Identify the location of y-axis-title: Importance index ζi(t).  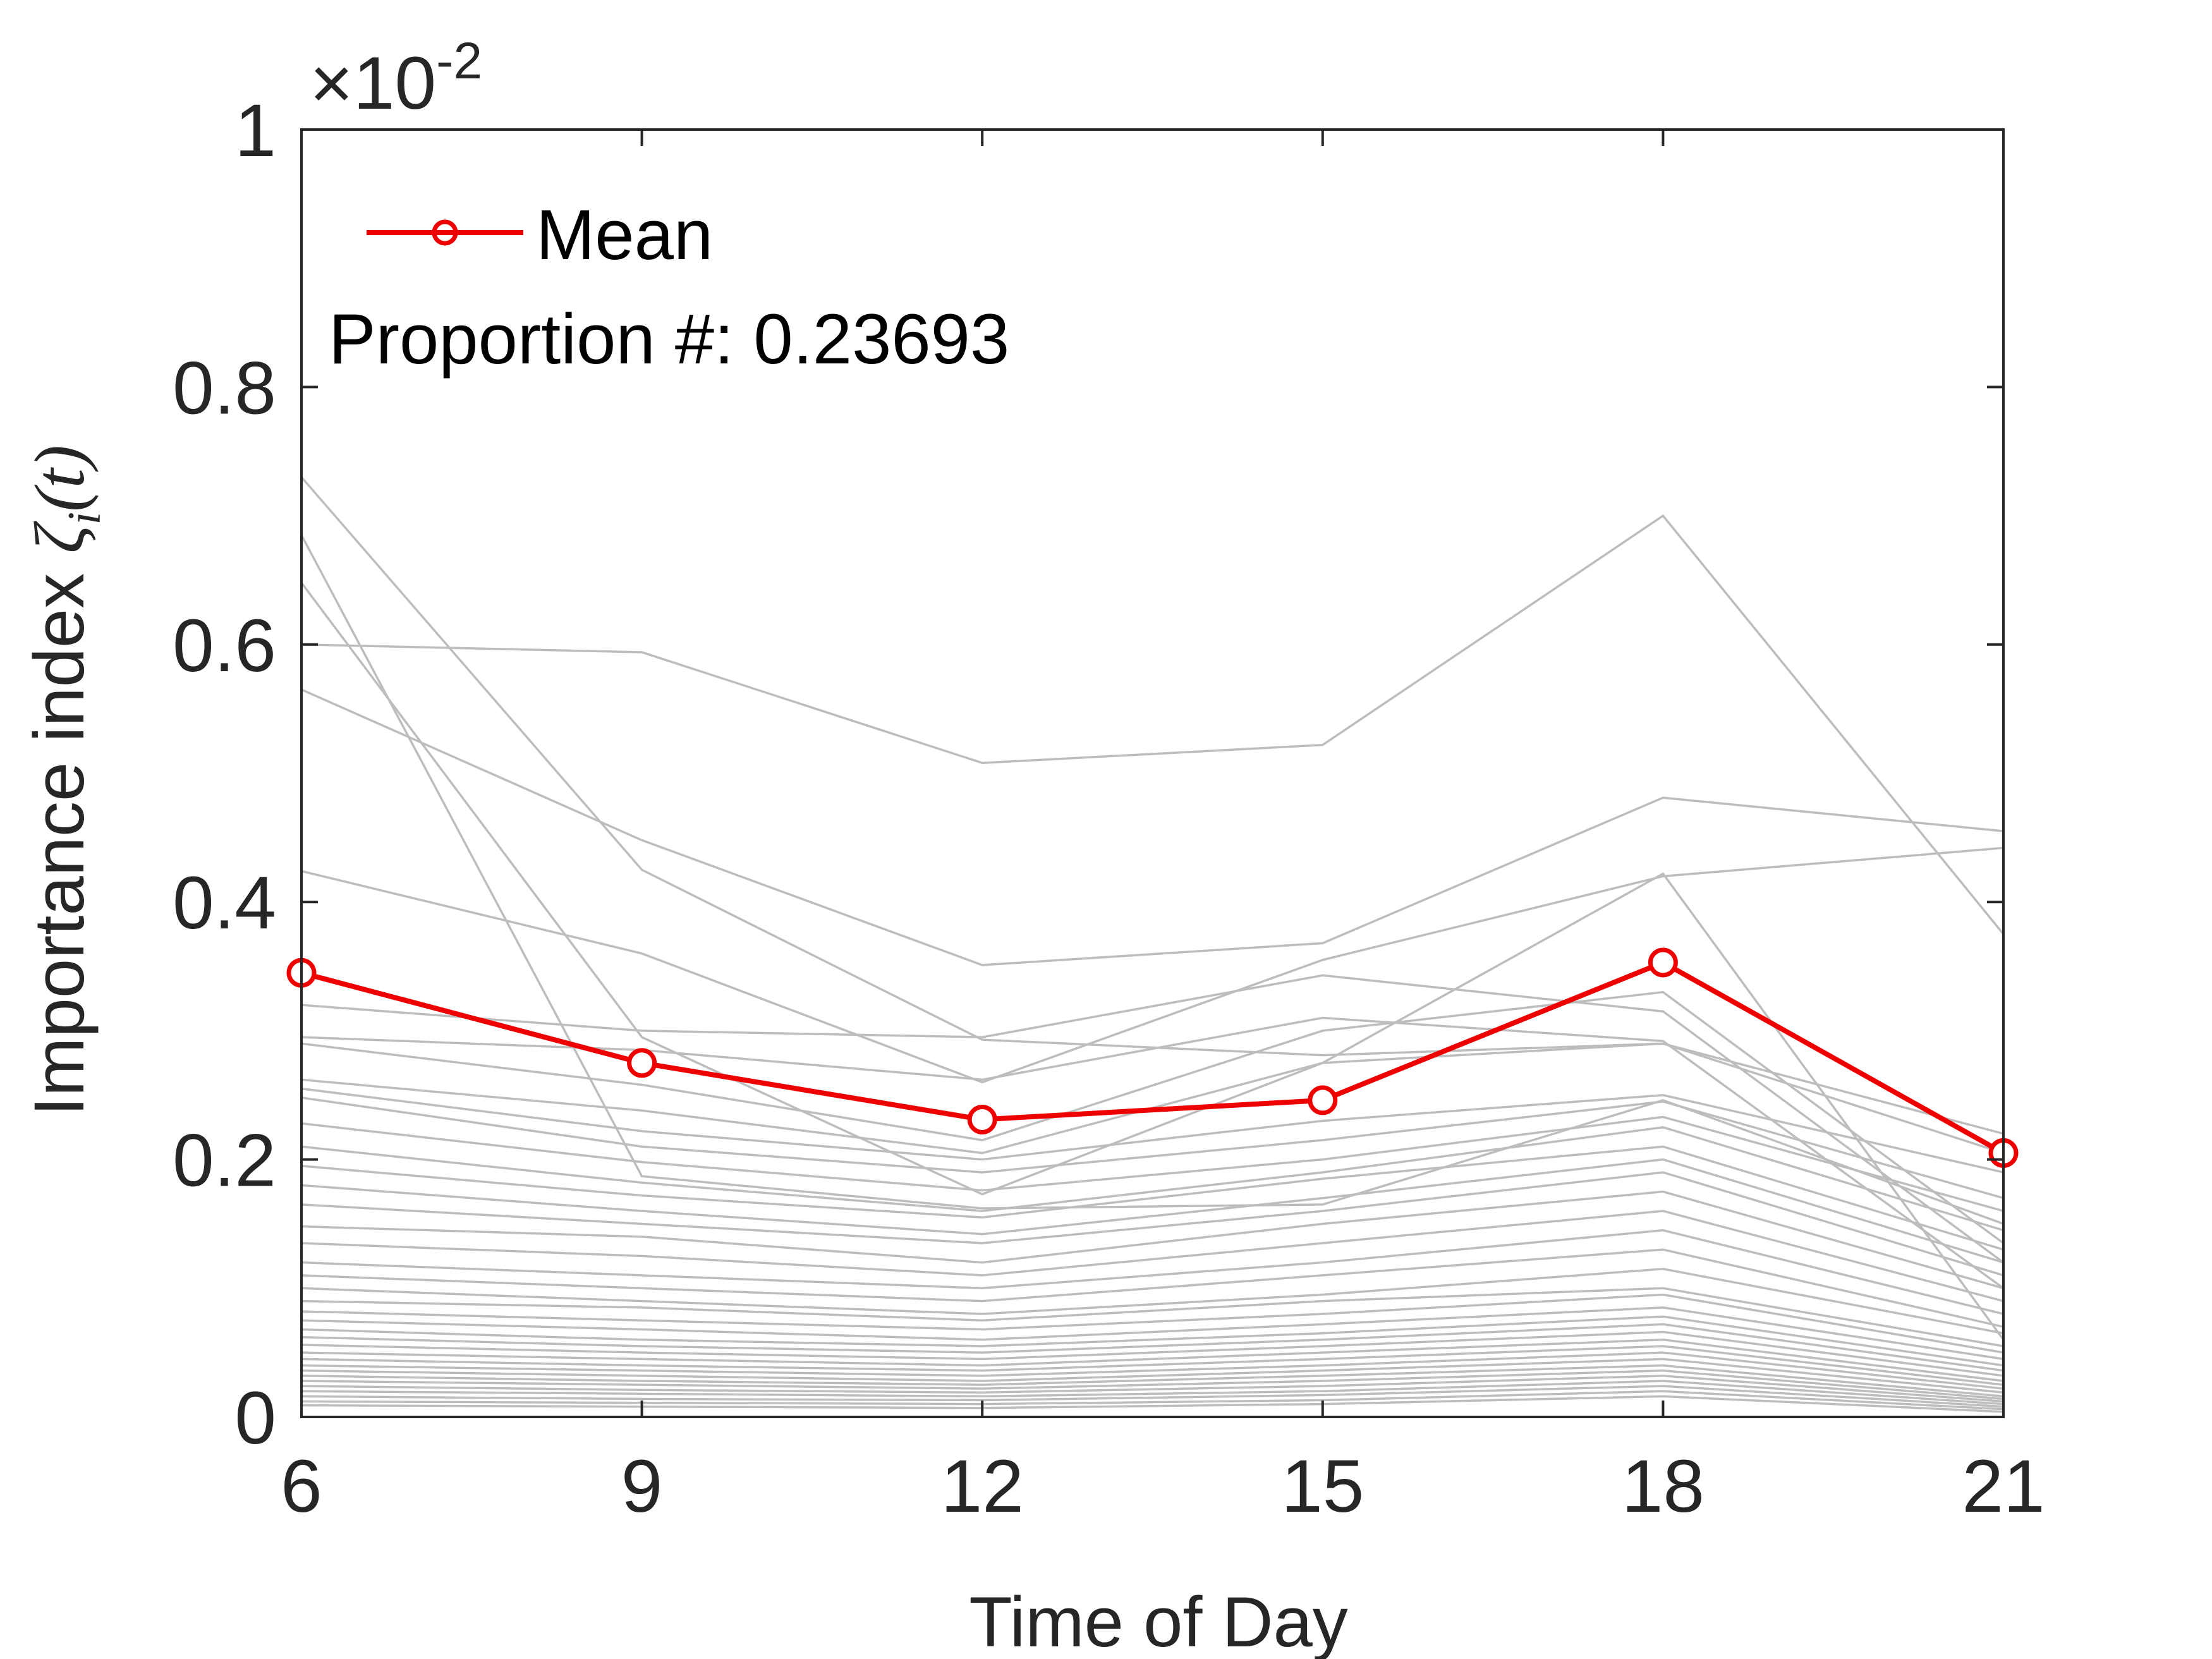
(65, 780).